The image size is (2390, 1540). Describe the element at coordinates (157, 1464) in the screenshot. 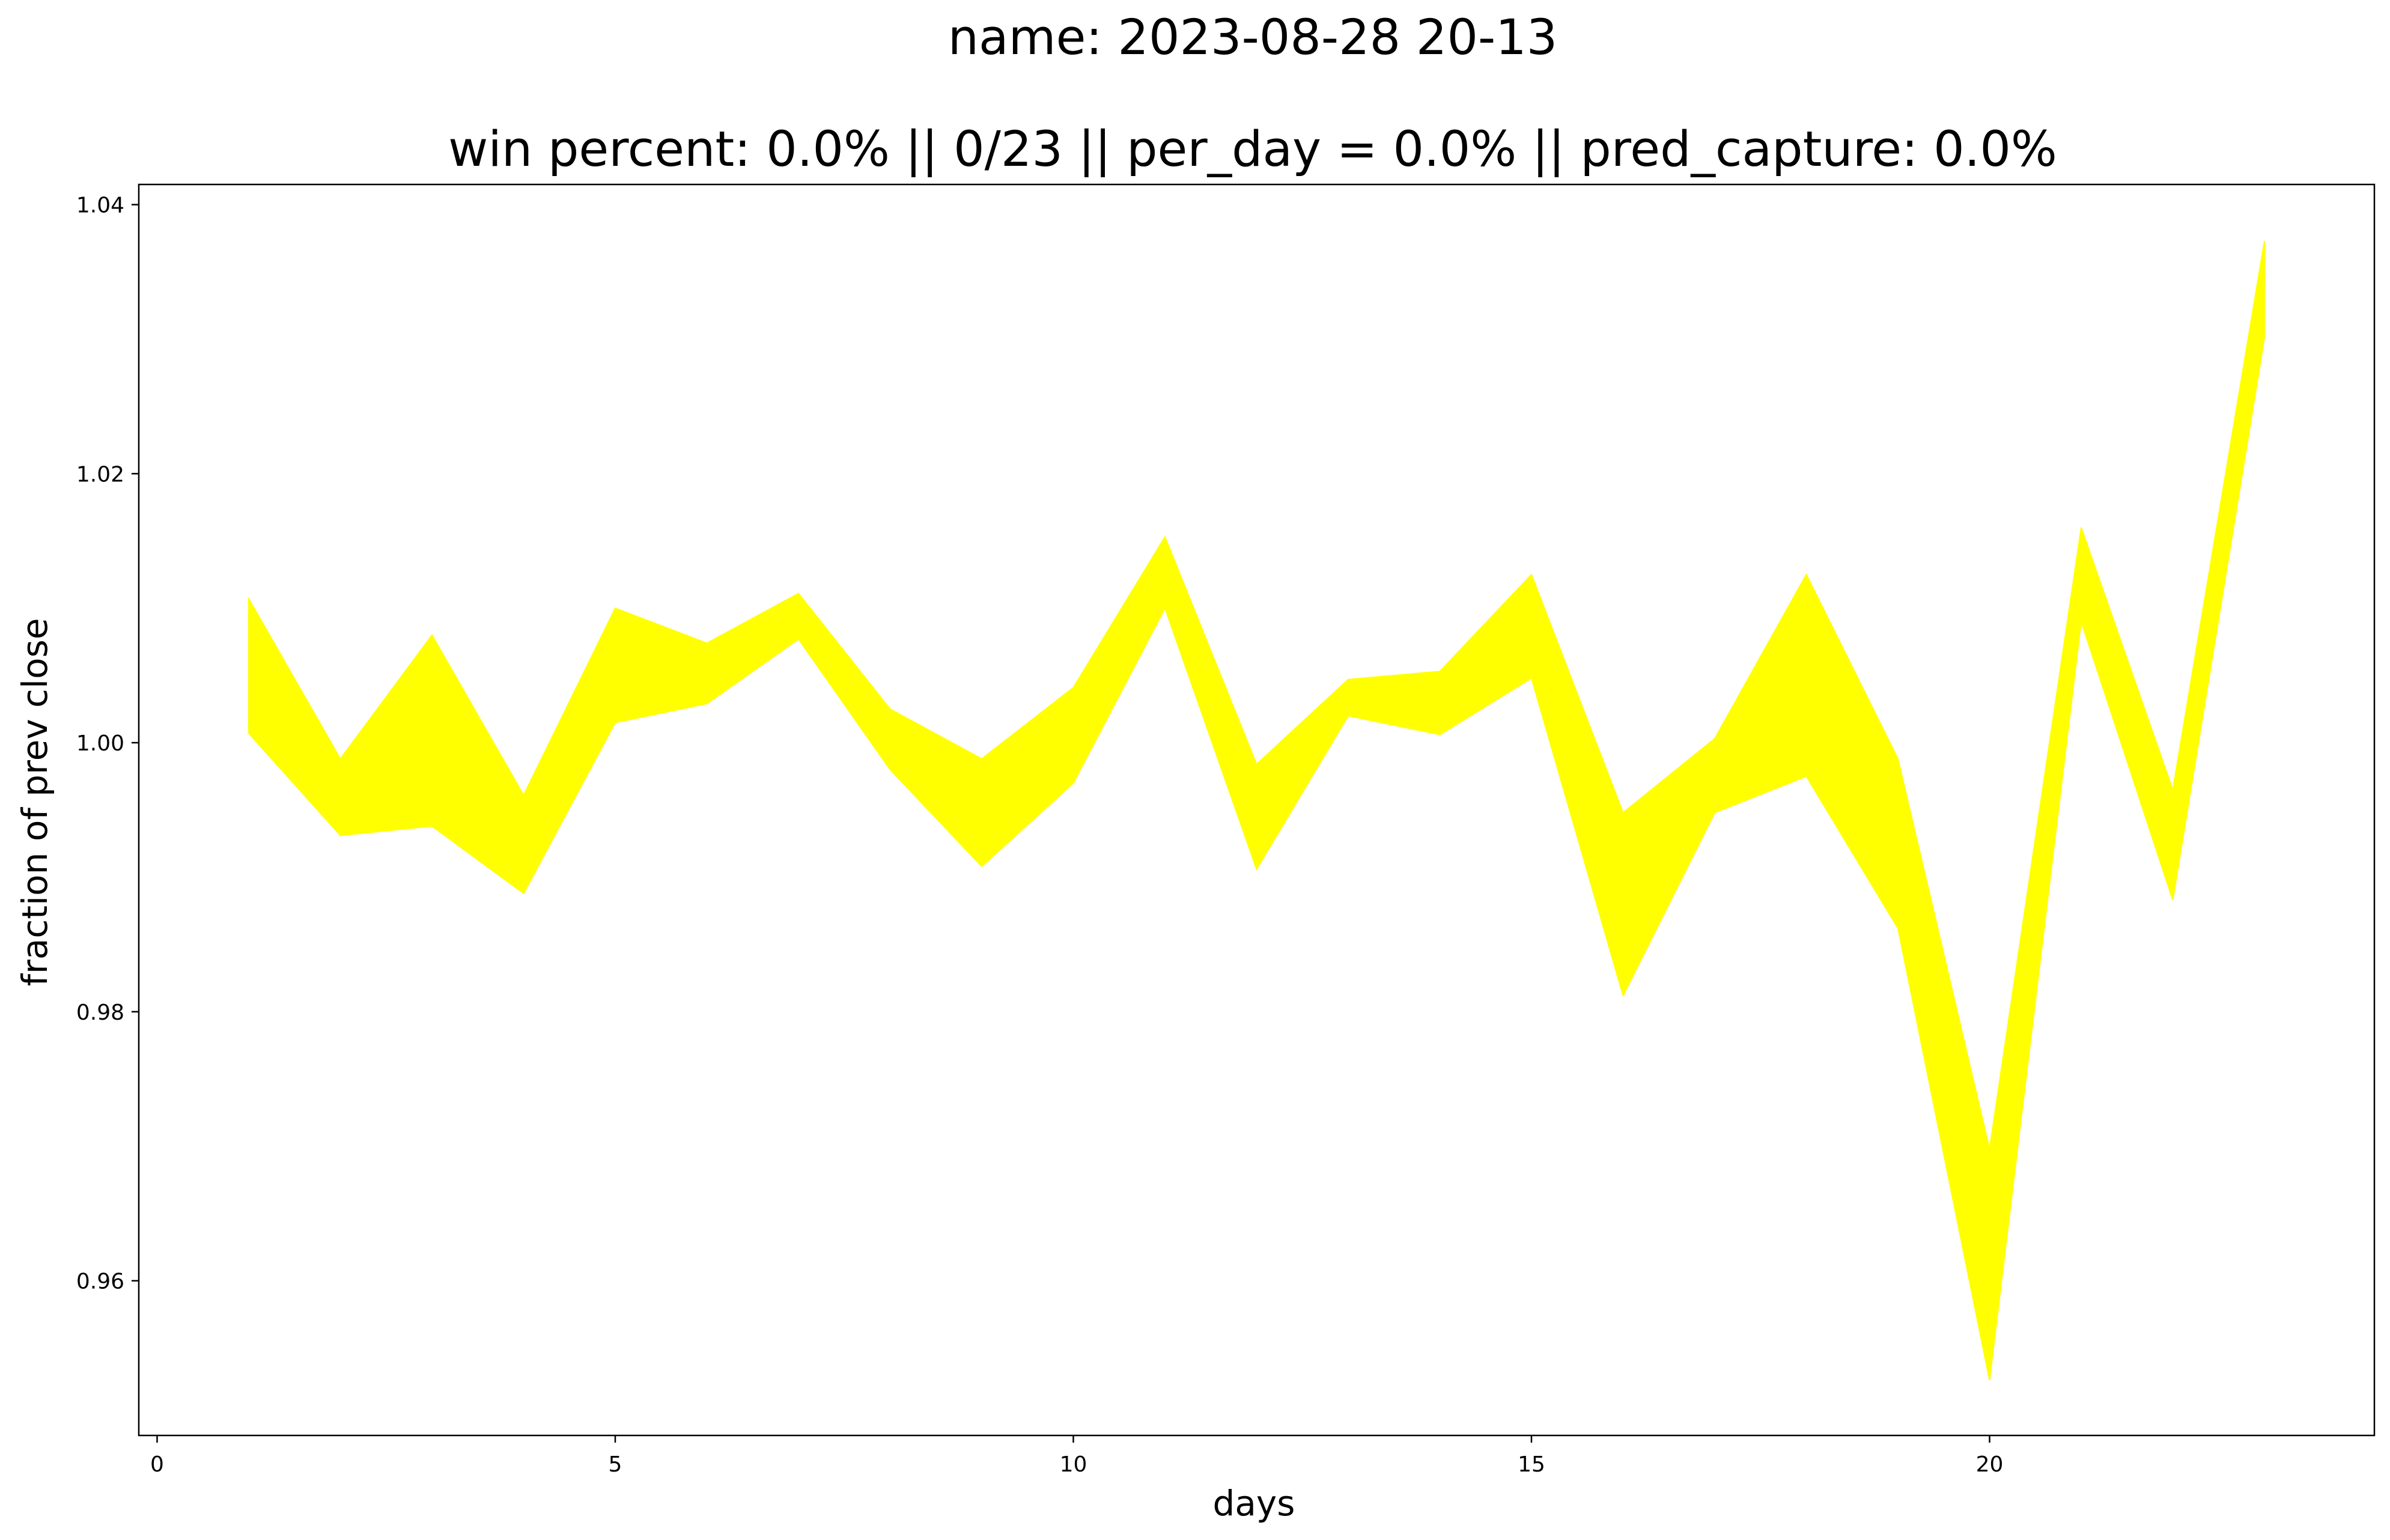

I see `x-tick-label: 0` at that location.